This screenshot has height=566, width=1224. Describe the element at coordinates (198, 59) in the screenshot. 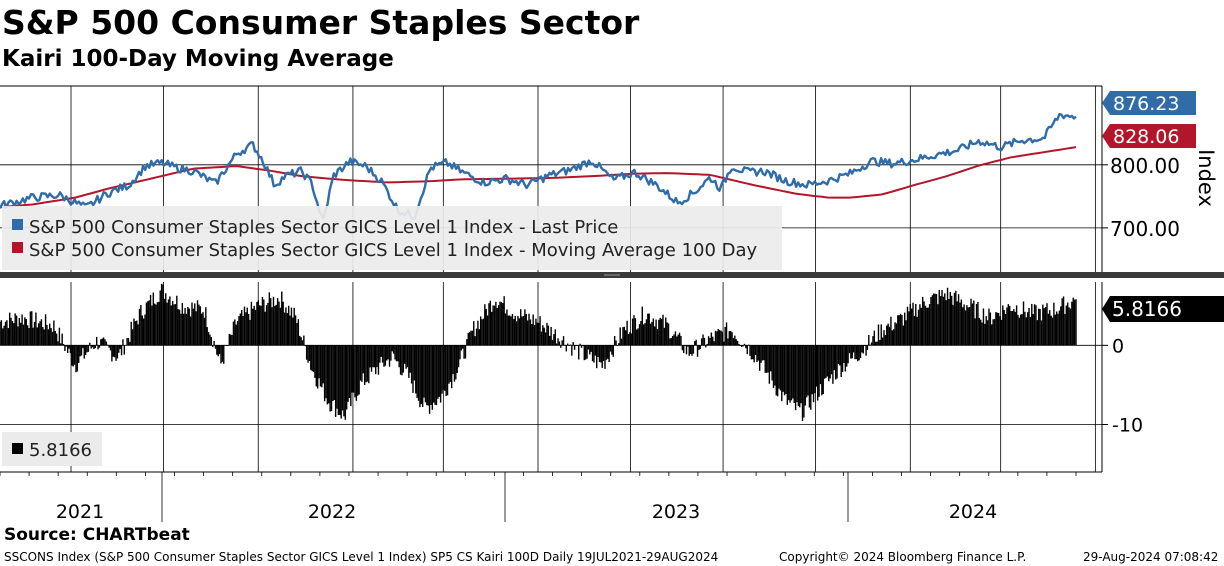

I see `chart-subtitle: Kairi 100-Day Moving Average` at that location.